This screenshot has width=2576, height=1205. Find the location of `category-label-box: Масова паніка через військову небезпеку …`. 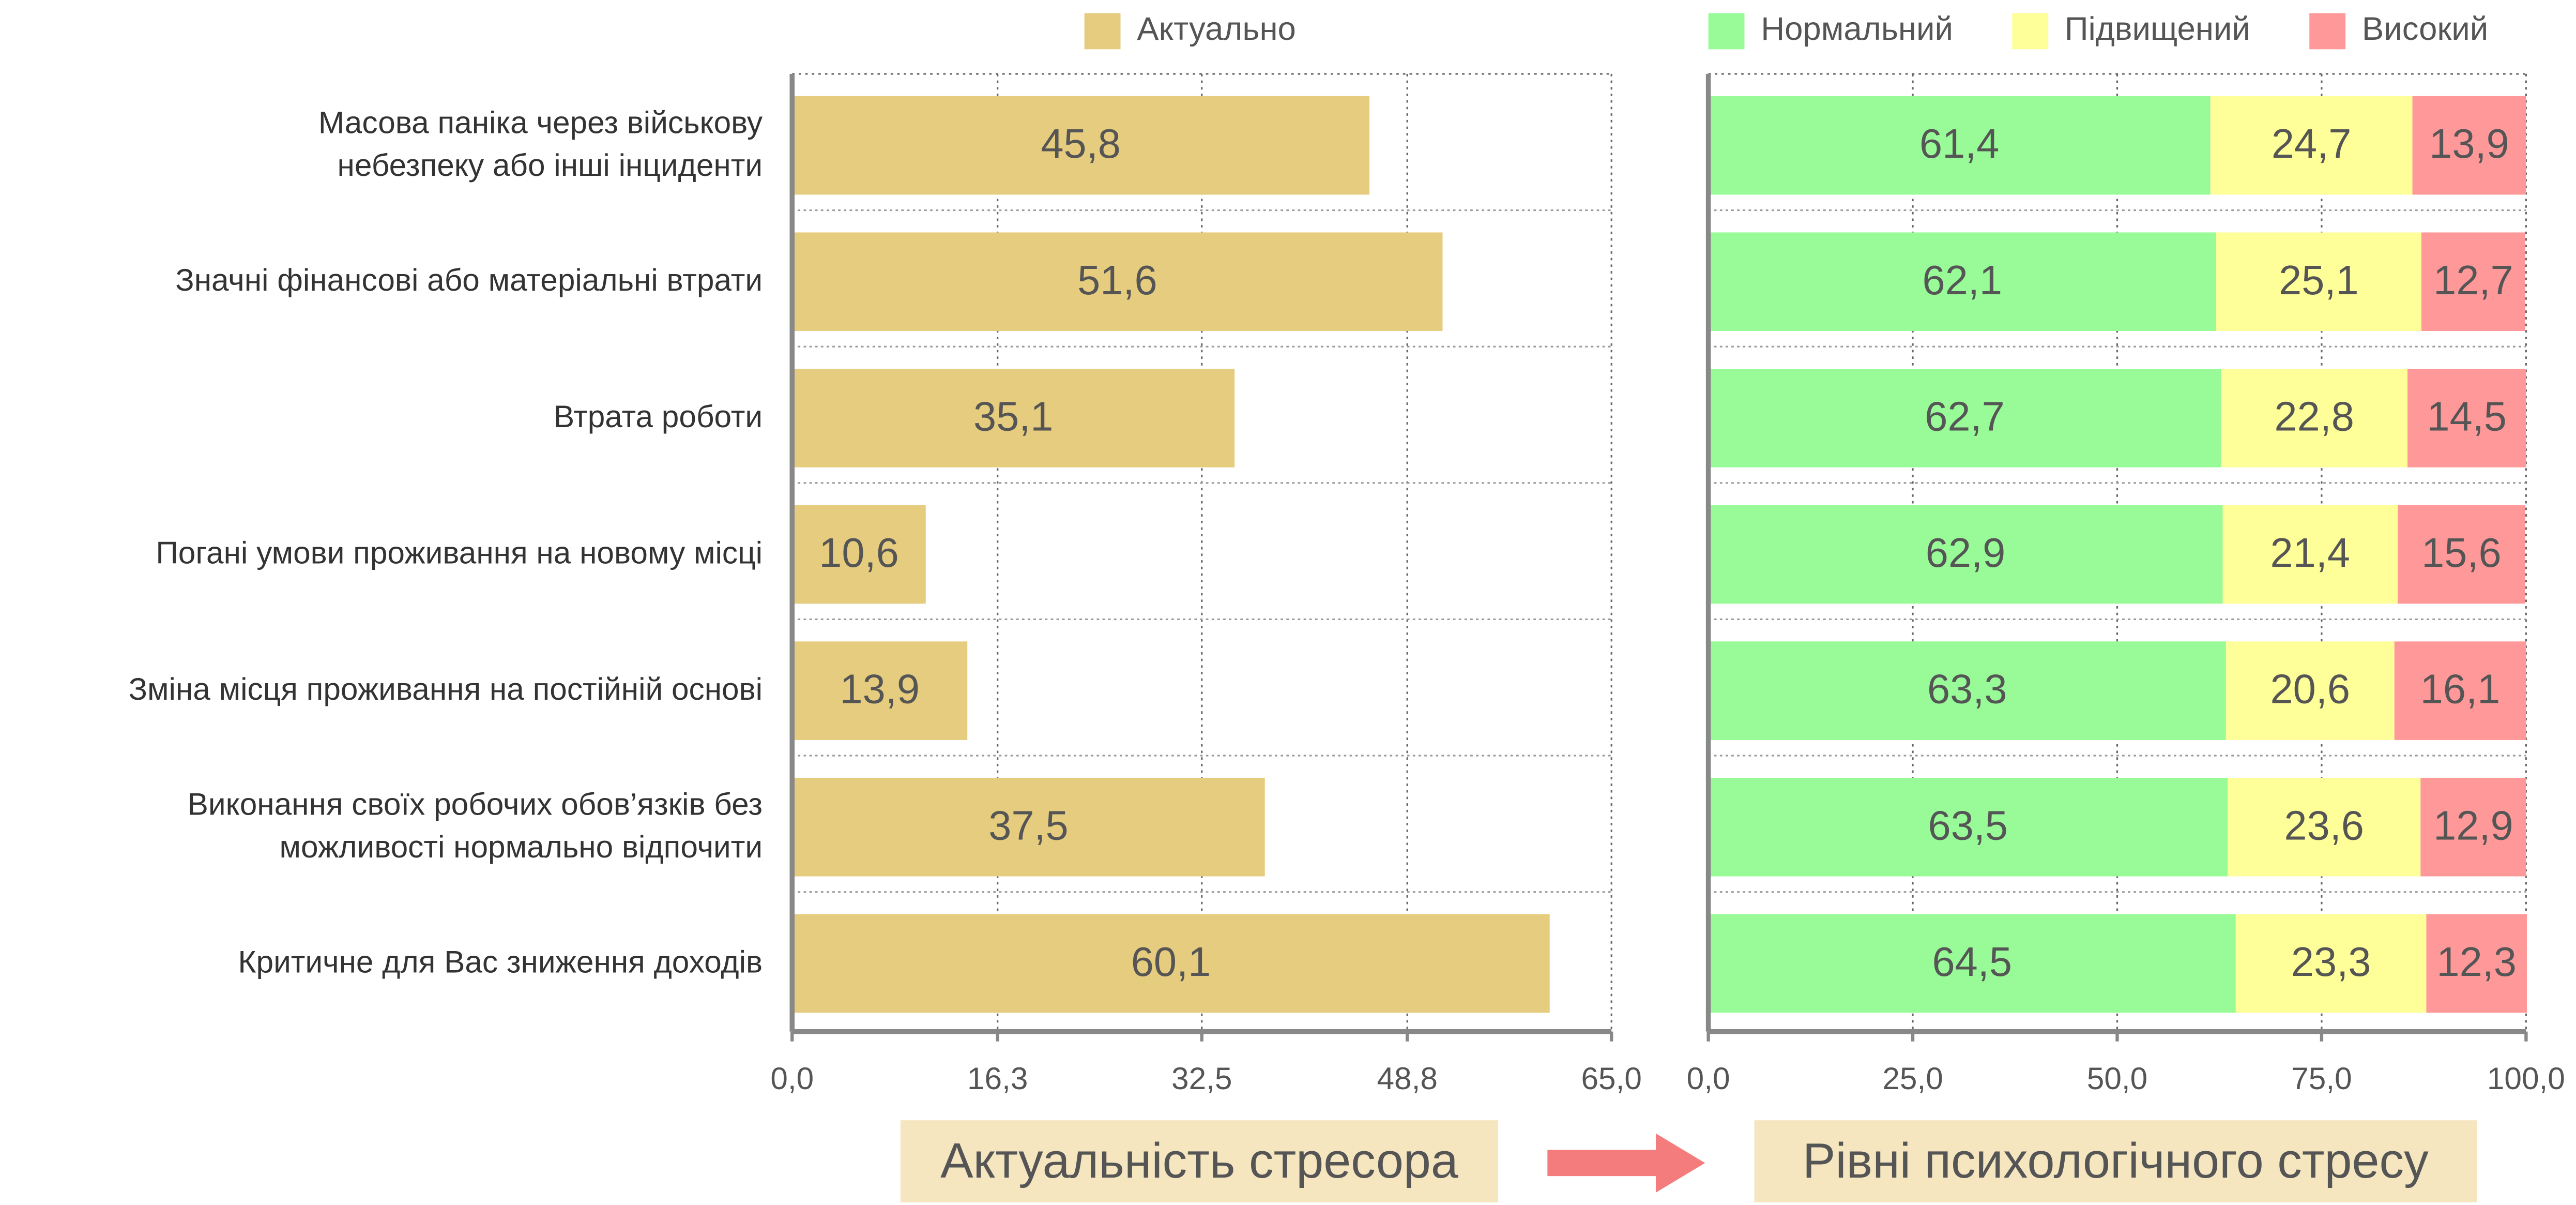

category-label-box: Масова паніка через військову небезпеку … is located at coordinates (540, 145).